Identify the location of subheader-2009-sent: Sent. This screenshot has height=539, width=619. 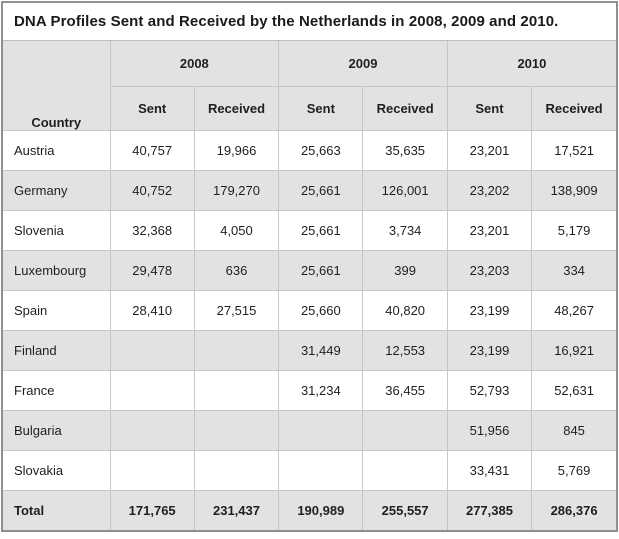
(321, 108).